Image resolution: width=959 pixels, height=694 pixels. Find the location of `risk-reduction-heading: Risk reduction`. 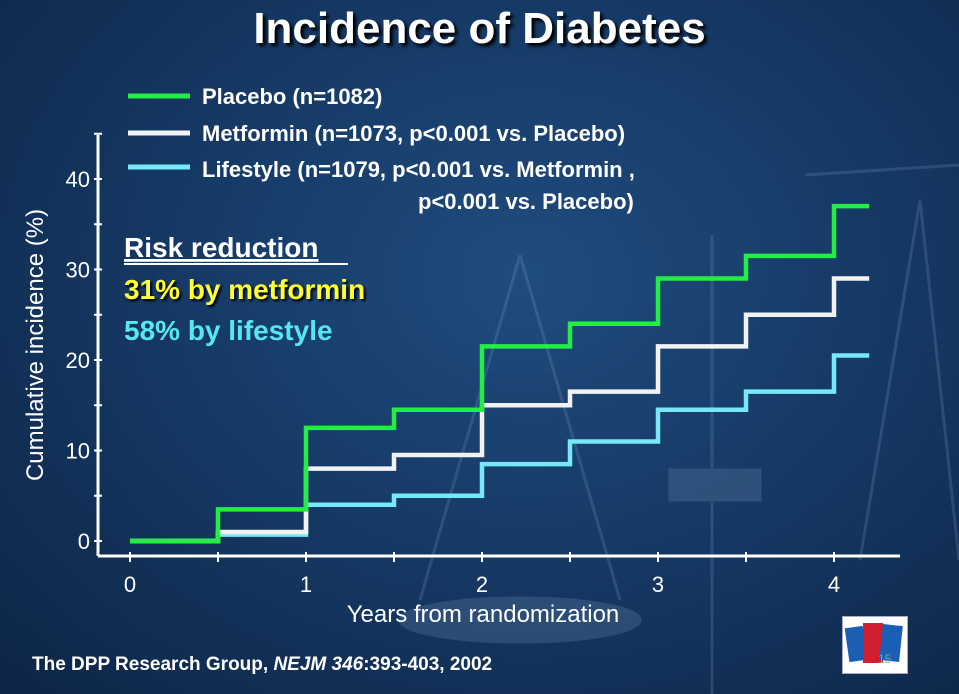

risk-reduction-heading: Risk reduction is located at coordinates (221, 247).